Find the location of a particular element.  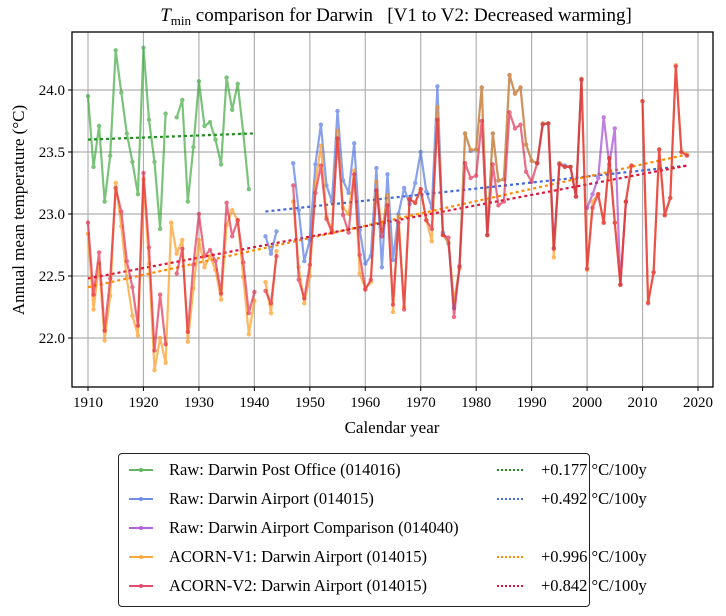

y-tick-label: 24.0 is located at coordinates (52, 91).